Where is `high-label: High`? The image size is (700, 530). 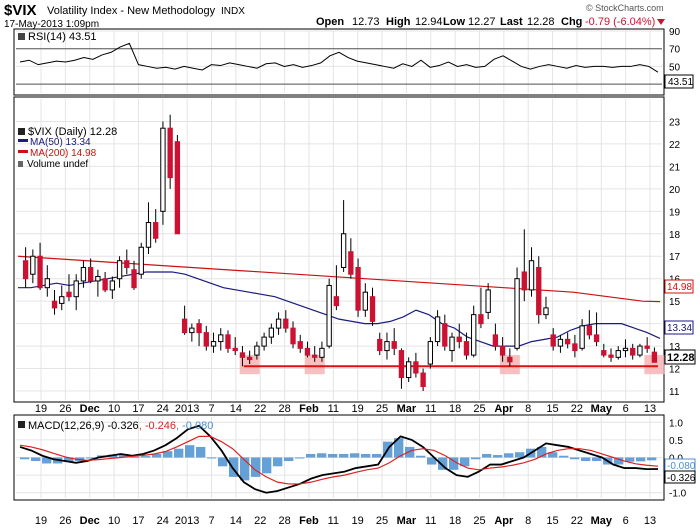
high-label: High is located at coordinates (398, 22).